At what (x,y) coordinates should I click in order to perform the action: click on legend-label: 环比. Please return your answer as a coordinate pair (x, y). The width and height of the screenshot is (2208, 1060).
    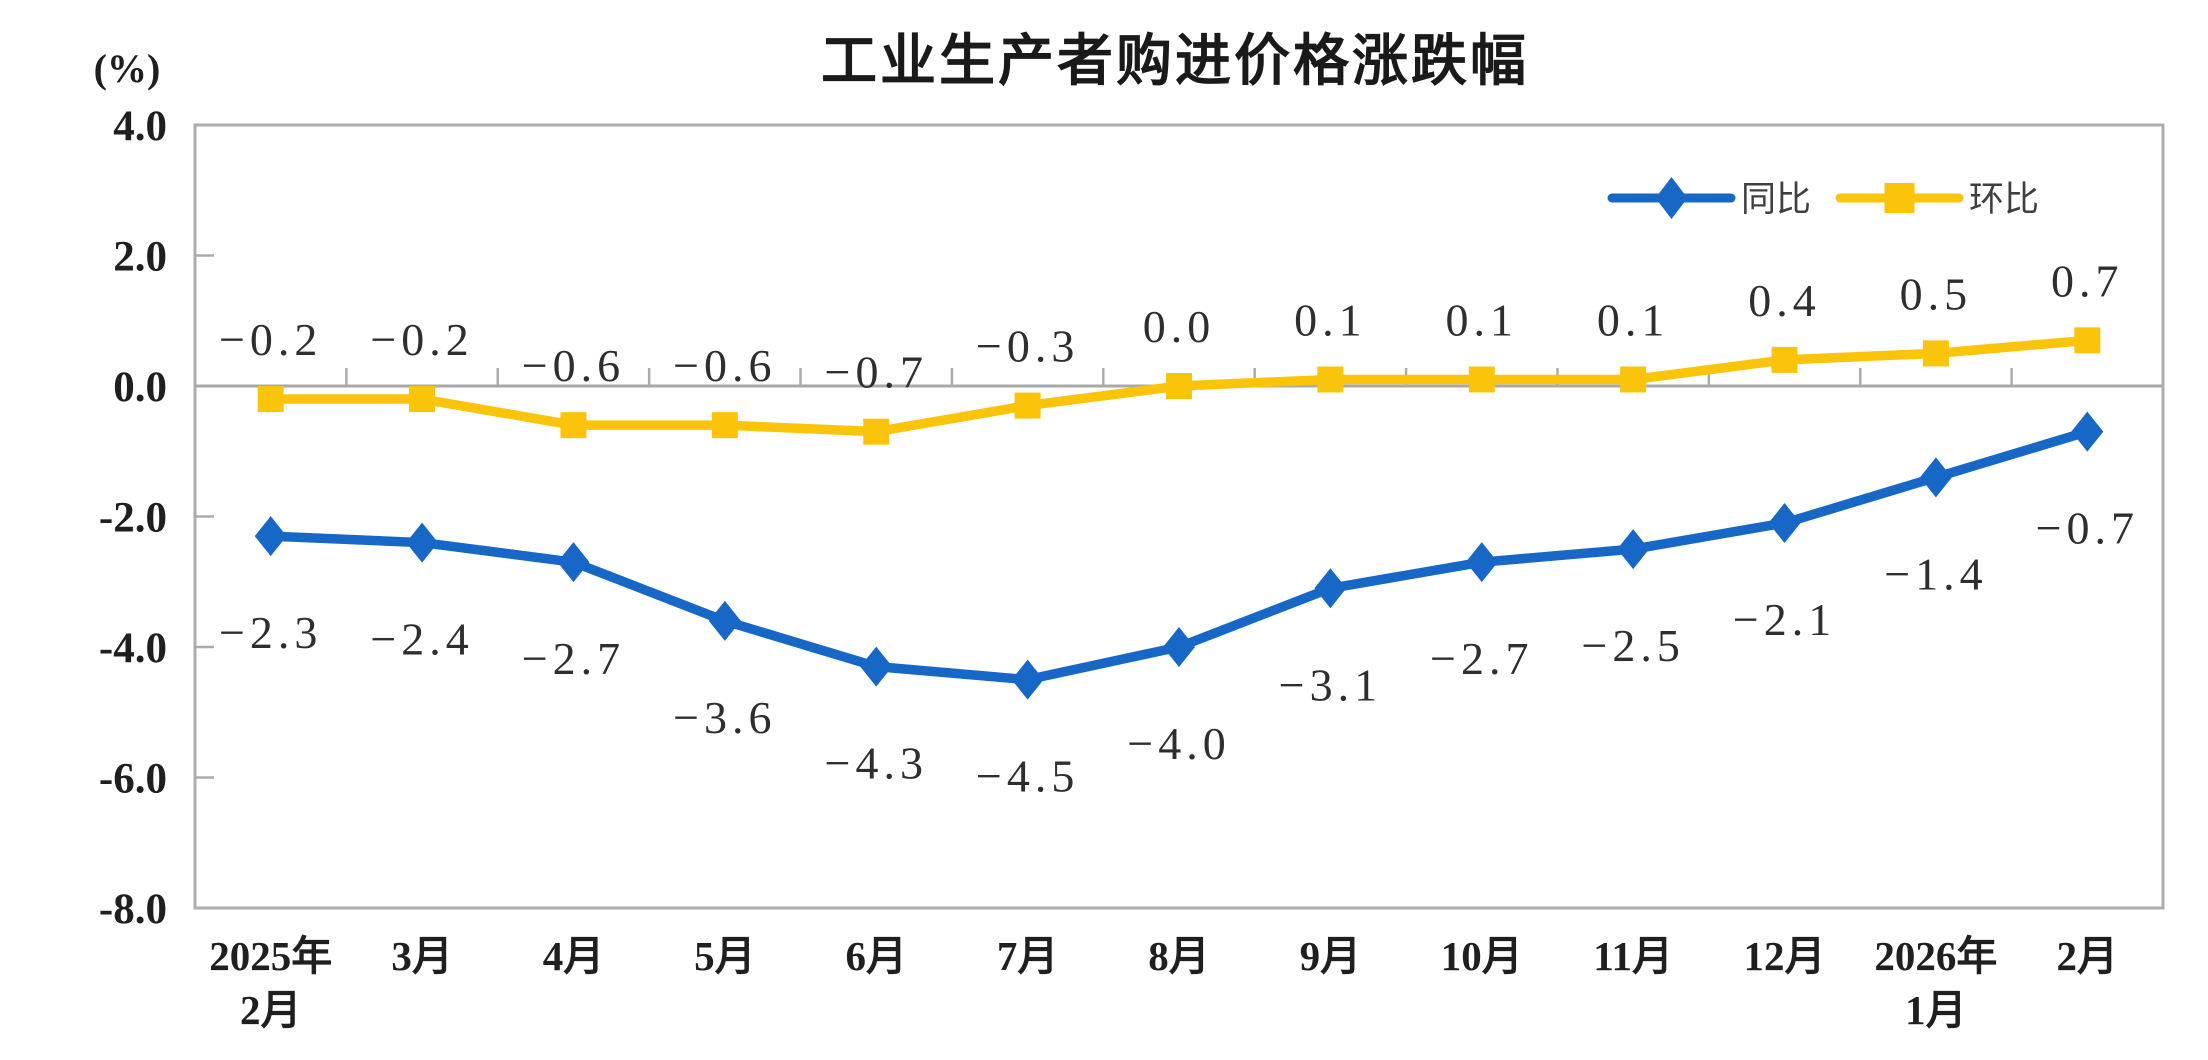
    Looking at the image, I should click on (2004, 199).